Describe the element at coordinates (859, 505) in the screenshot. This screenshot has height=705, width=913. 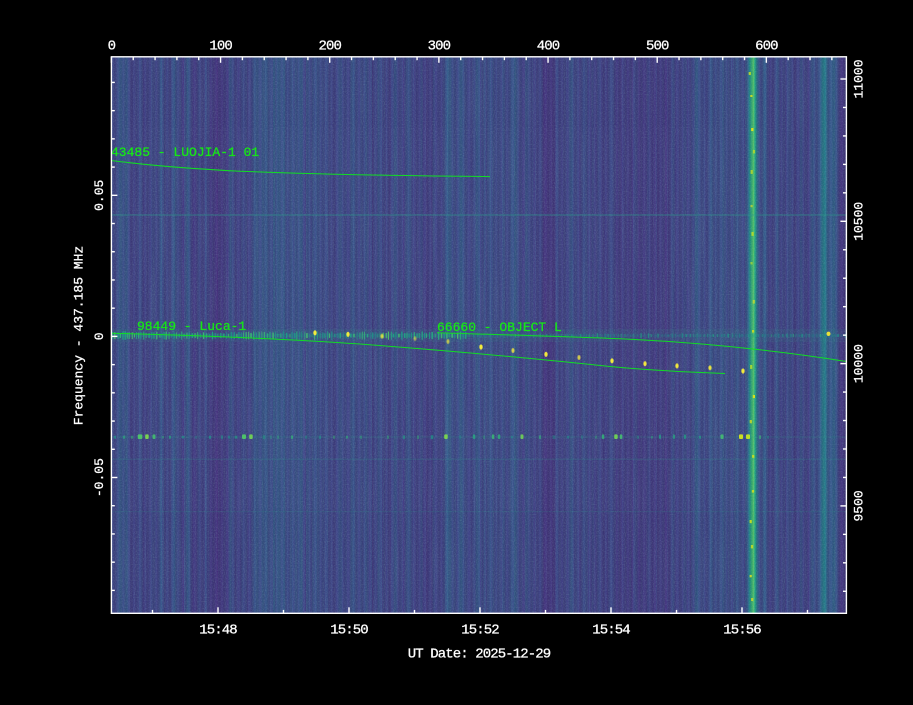
I see `svg-text: 9500` at that location.